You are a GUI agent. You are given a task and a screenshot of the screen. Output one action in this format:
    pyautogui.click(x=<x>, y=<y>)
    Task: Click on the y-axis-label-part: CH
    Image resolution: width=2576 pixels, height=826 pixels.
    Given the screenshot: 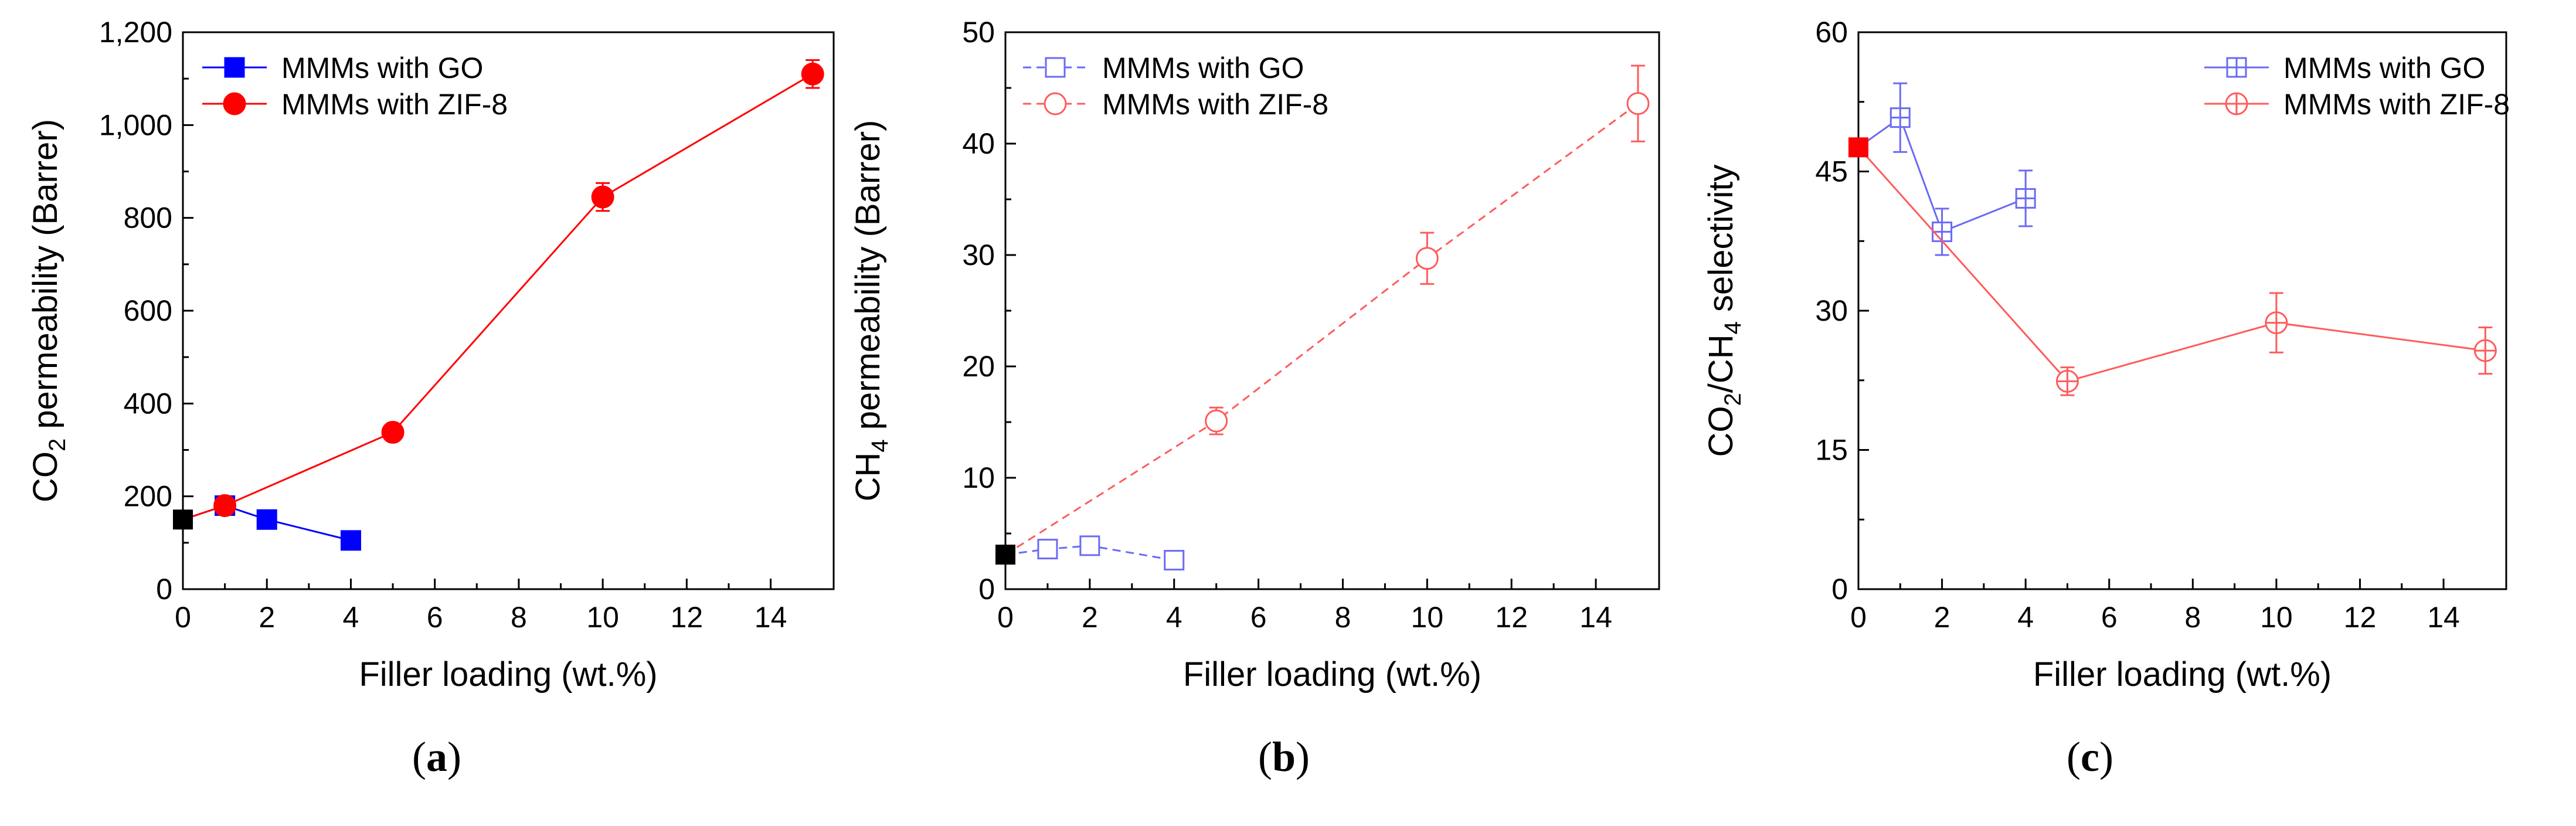 What is the action you would take?
    pyautogui.click(x=868, y=477)
    